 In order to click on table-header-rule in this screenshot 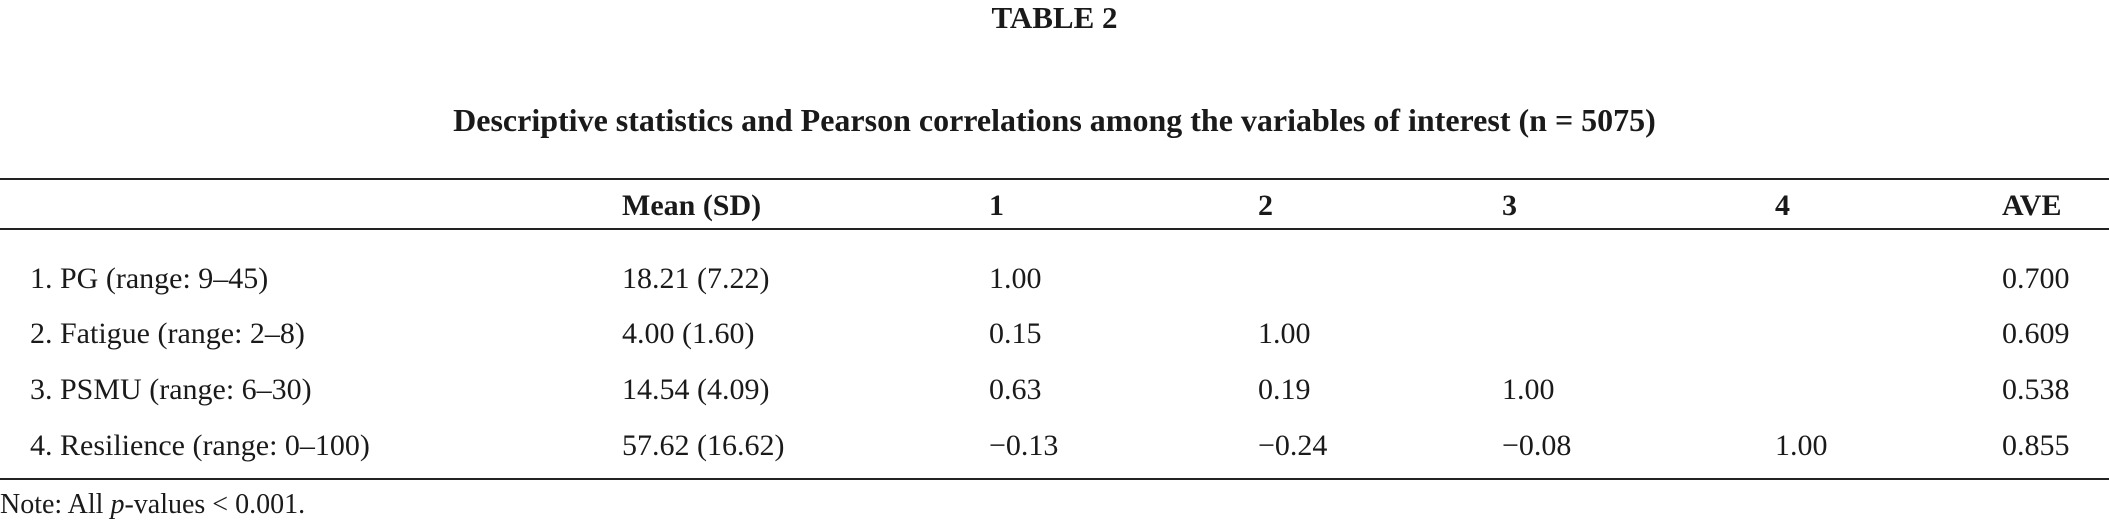, I will do `click(1054, 229)`.